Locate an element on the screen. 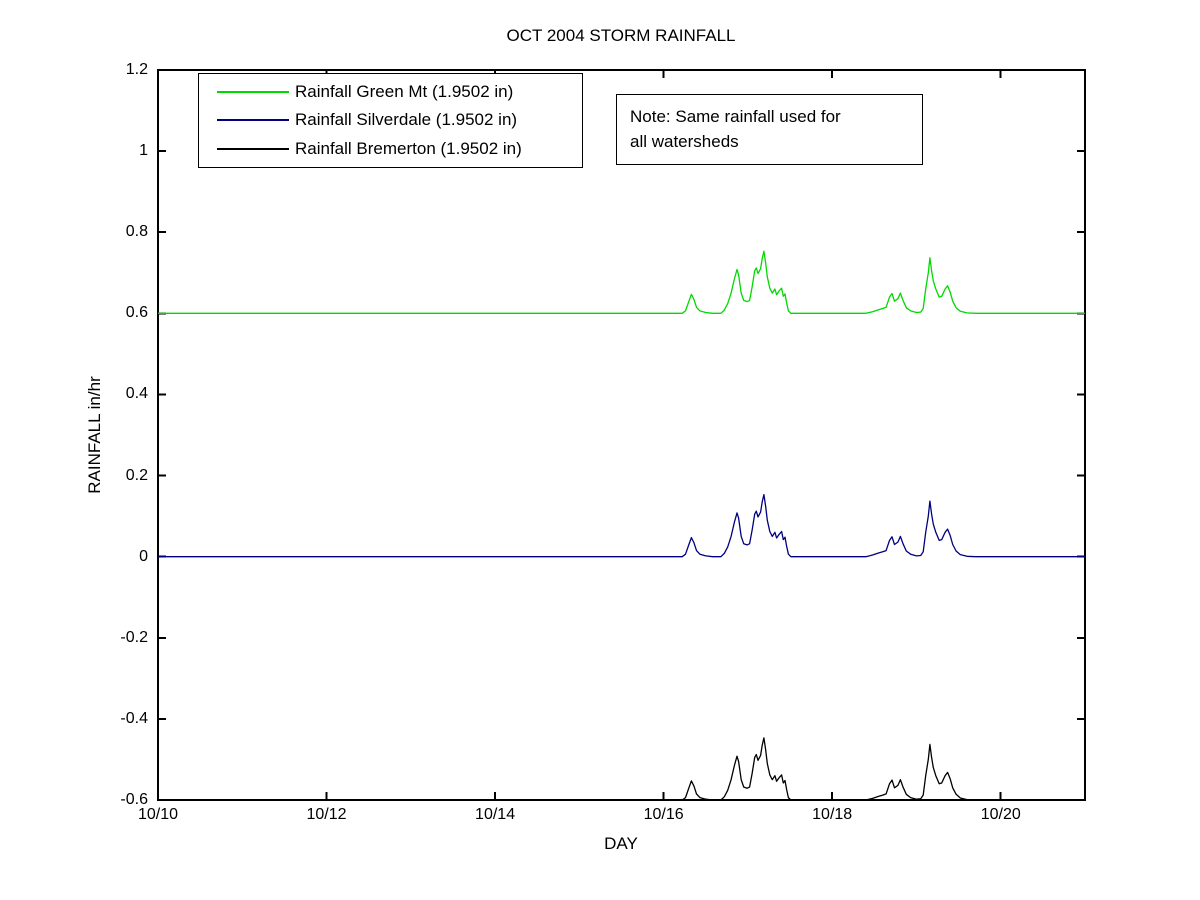  x-tick-label: 10/20 is located at coordinates (1000, 814).